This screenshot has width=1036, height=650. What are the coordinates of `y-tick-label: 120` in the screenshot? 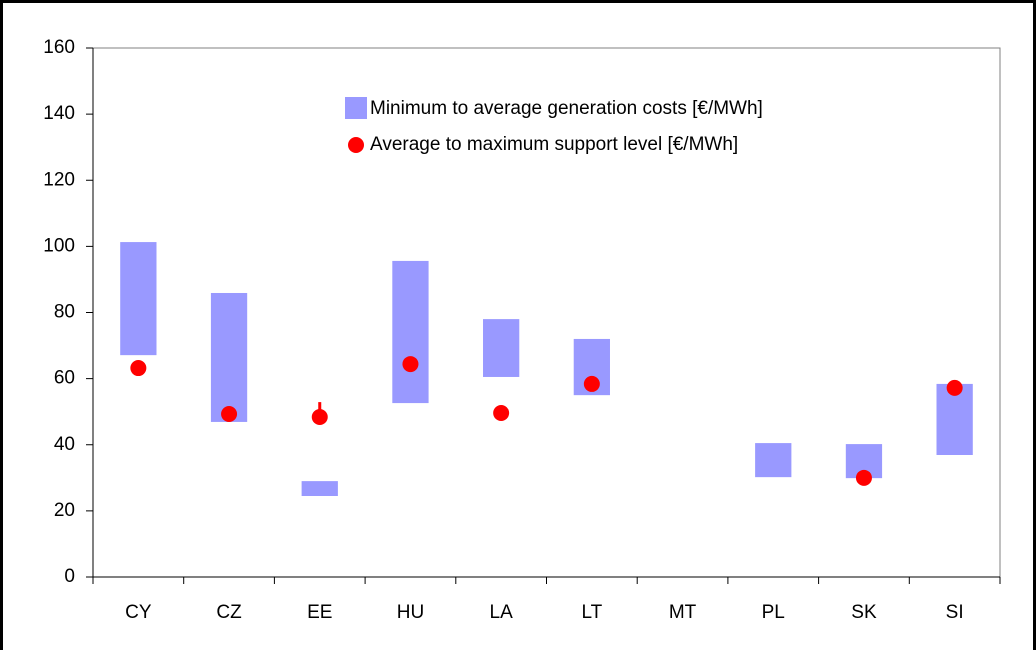 It's located at (59, 179).